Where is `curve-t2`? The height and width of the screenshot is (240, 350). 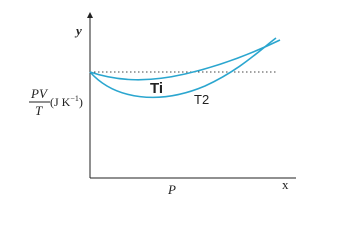
curve-t2 is located at coordinates (183, 68).